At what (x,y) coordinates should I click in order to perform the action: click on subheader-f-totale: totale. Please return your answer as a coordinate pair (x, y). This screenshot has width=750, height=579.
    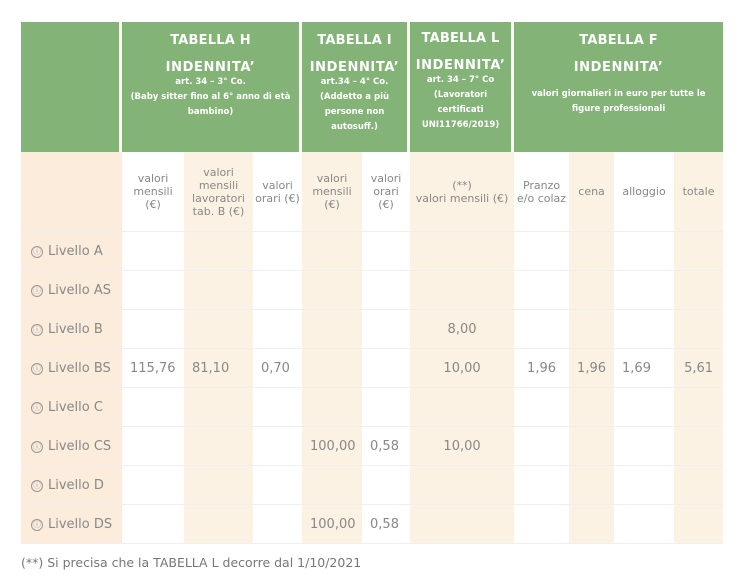
    Looking at the image, I should click on (699, 192).